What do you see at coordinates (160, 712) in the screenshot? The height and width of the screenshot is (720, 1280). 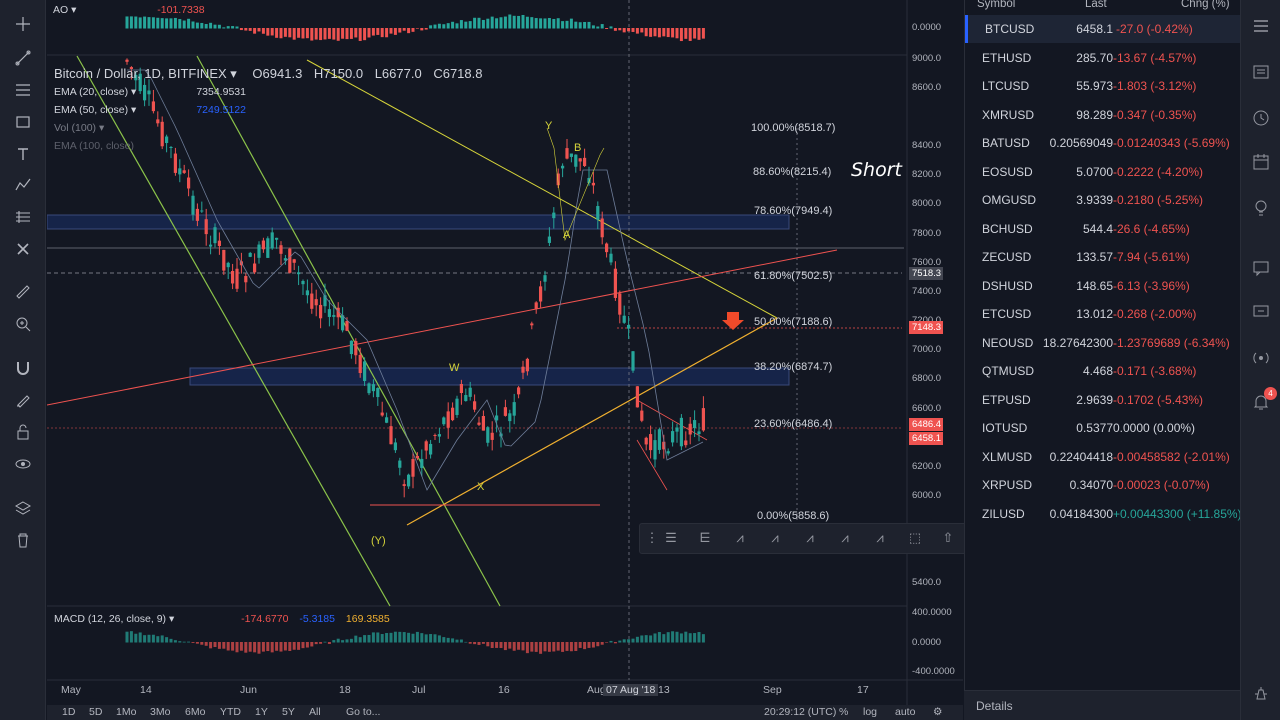 I see `range-3mo-button: 3Mo` at bounding box center [160, 712].